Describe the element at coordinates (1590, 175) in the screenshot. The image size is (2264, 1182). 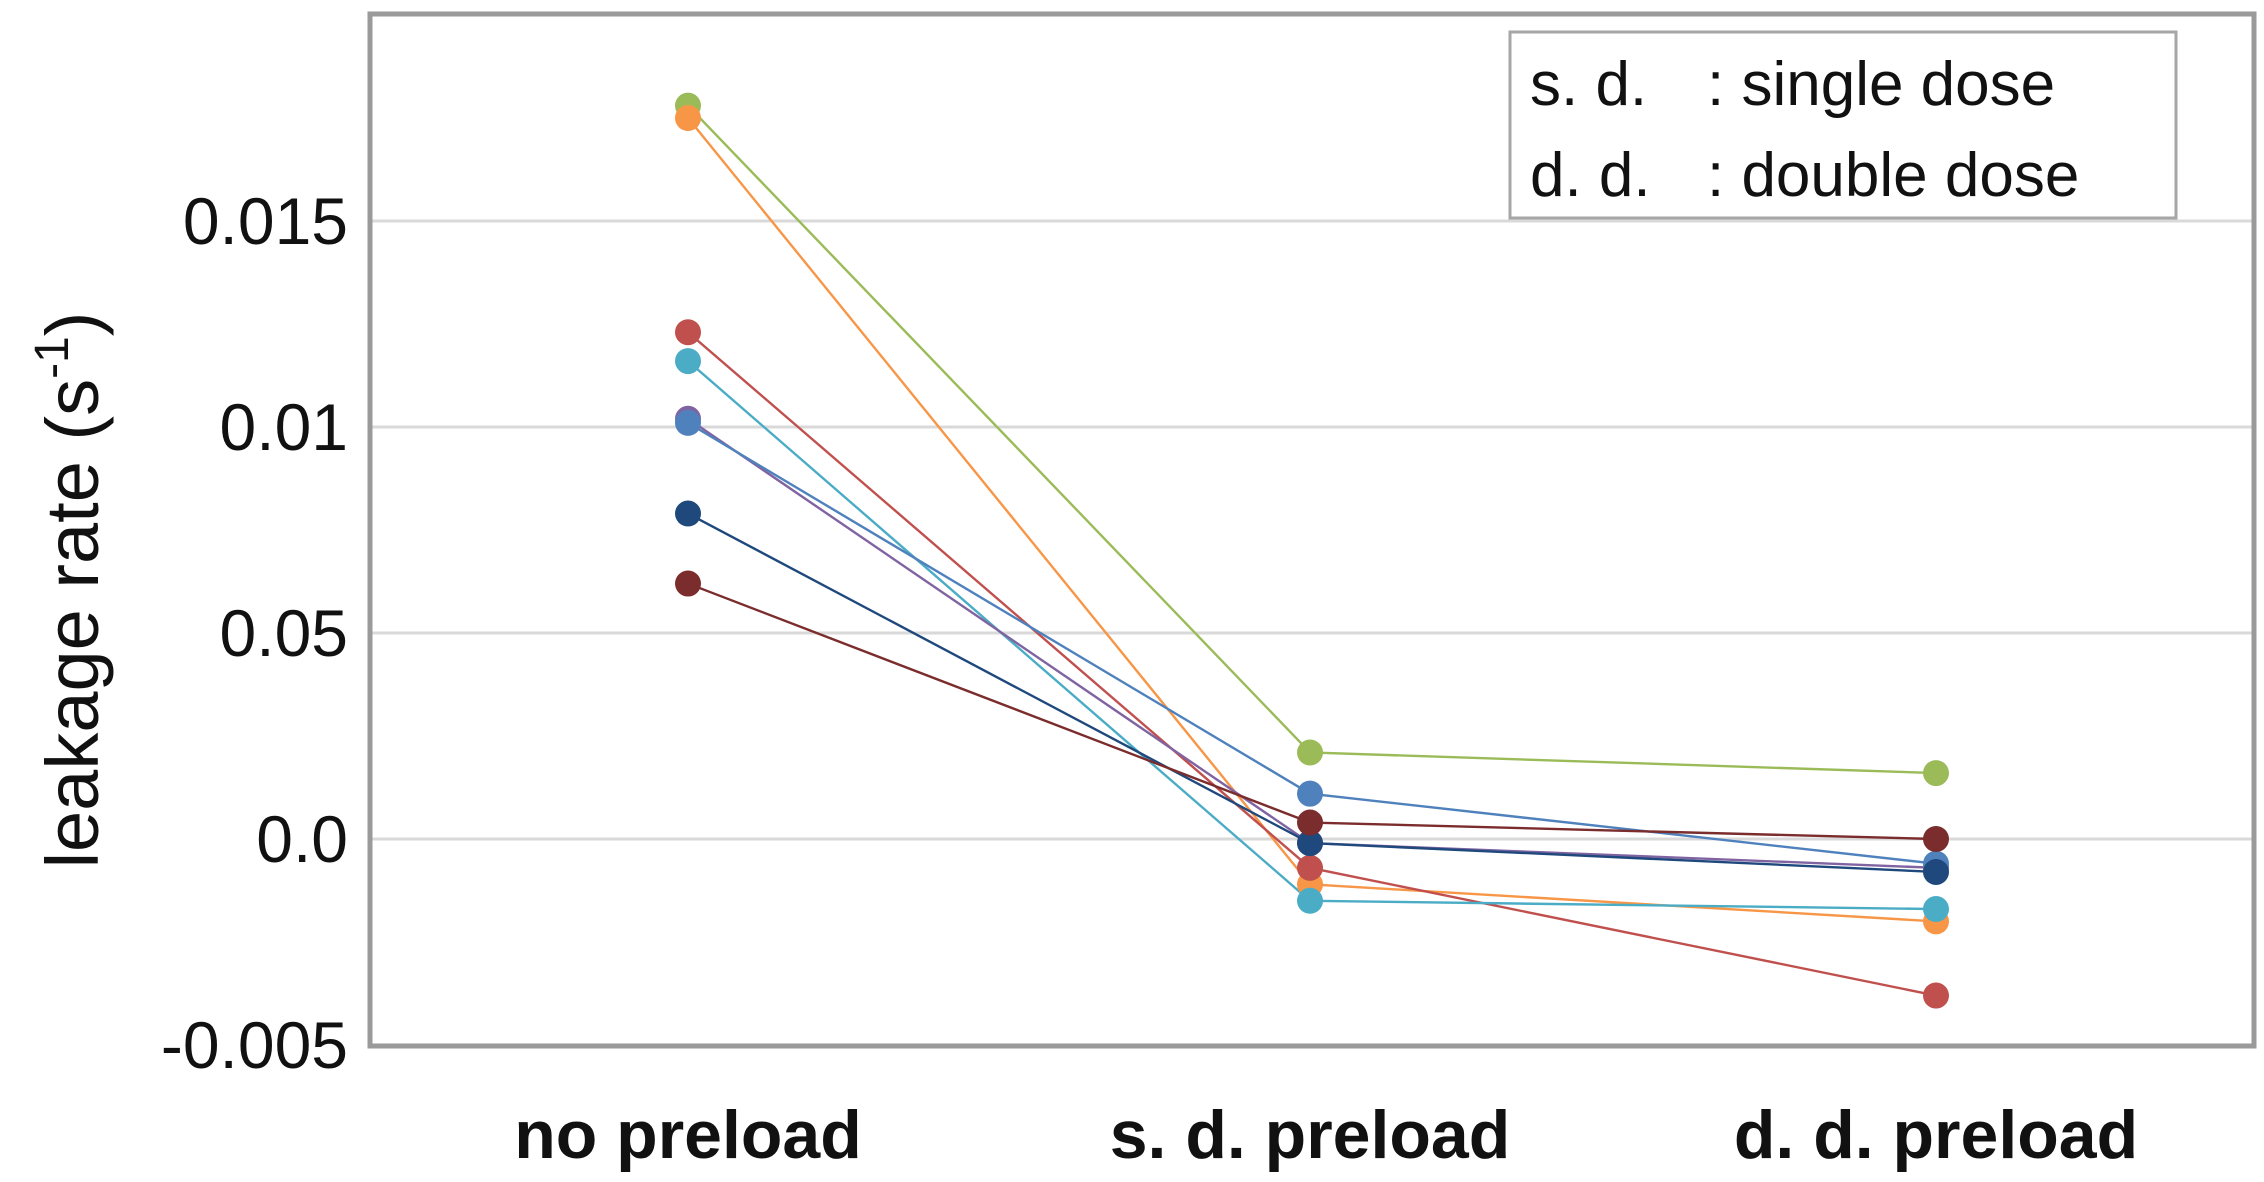
I see `legend-abbr: d. d.` at that location.